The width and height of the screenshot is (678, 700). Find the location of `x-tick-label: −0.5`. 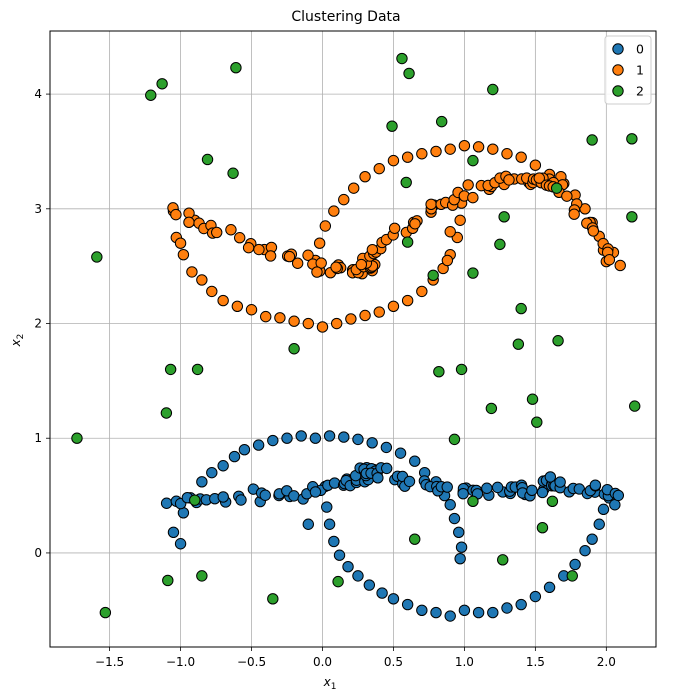

x-tick-label: −0.5 is located at coordinates (251, 662).